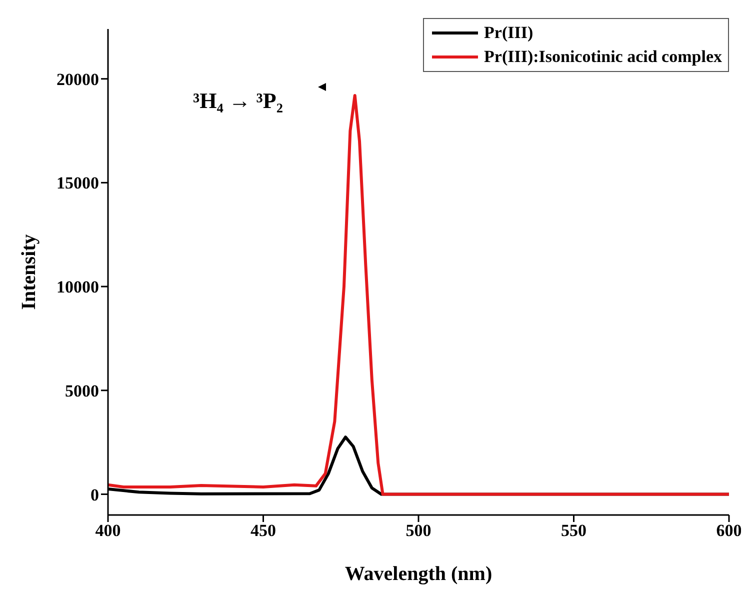 The image size is (749, 594). Describe the element at coordinates (77, 183) in the screenshot. I see `y-tick-label: 15000` at that location.